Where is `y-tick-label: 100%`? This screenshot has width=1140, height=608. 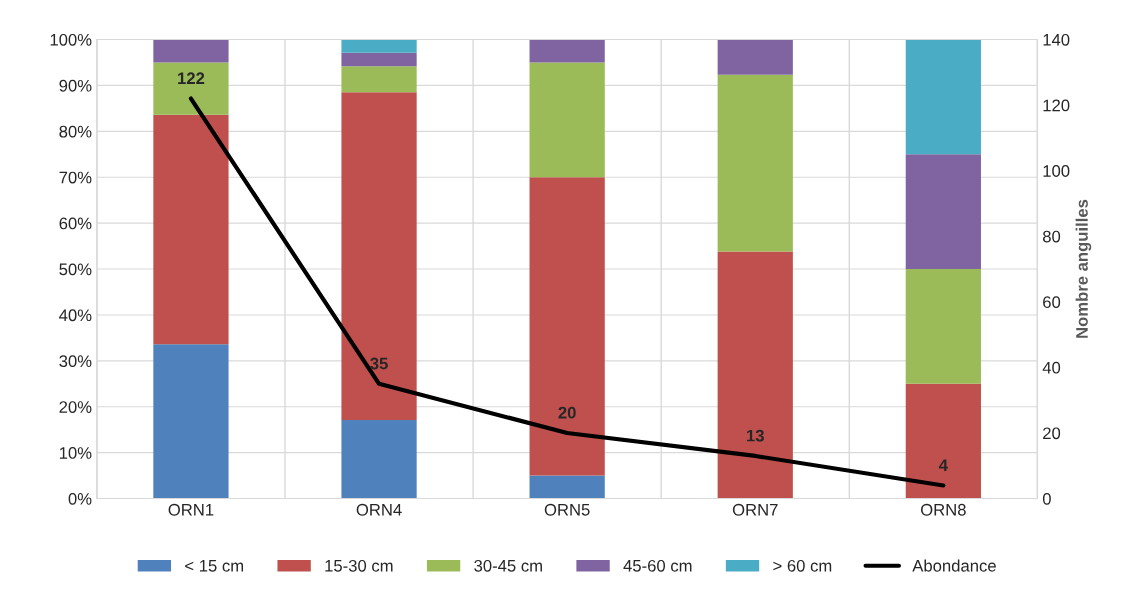
y-tick-label: 100% is located at coordinates (71, 39).